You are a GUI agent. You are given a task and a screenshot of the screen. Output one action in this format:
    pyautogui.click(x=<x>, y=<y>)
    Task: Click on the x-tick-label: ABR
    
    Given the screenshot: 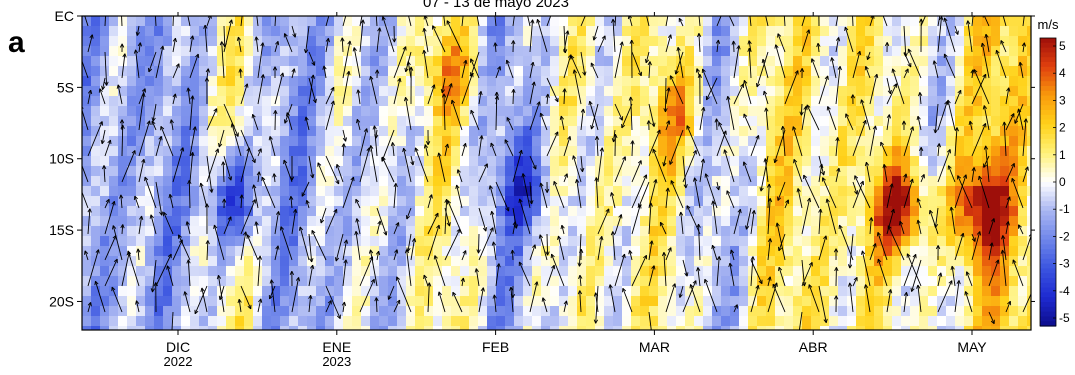 What is the action you would take?
    pyautogui.click(x=813, y=347)
    